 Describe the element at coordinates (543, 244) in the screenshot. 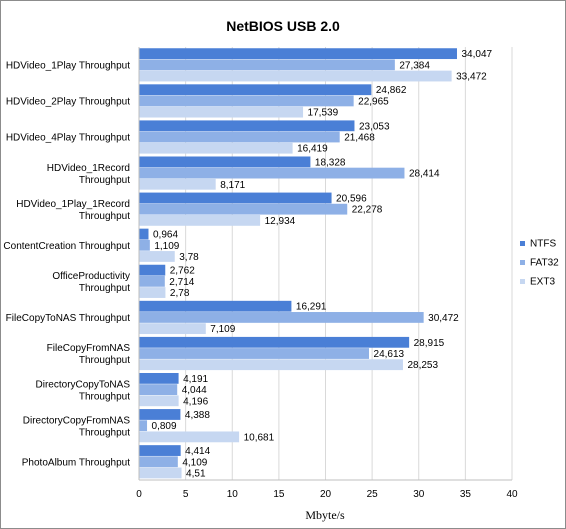

I see `legend-label: NTFS` at that location.